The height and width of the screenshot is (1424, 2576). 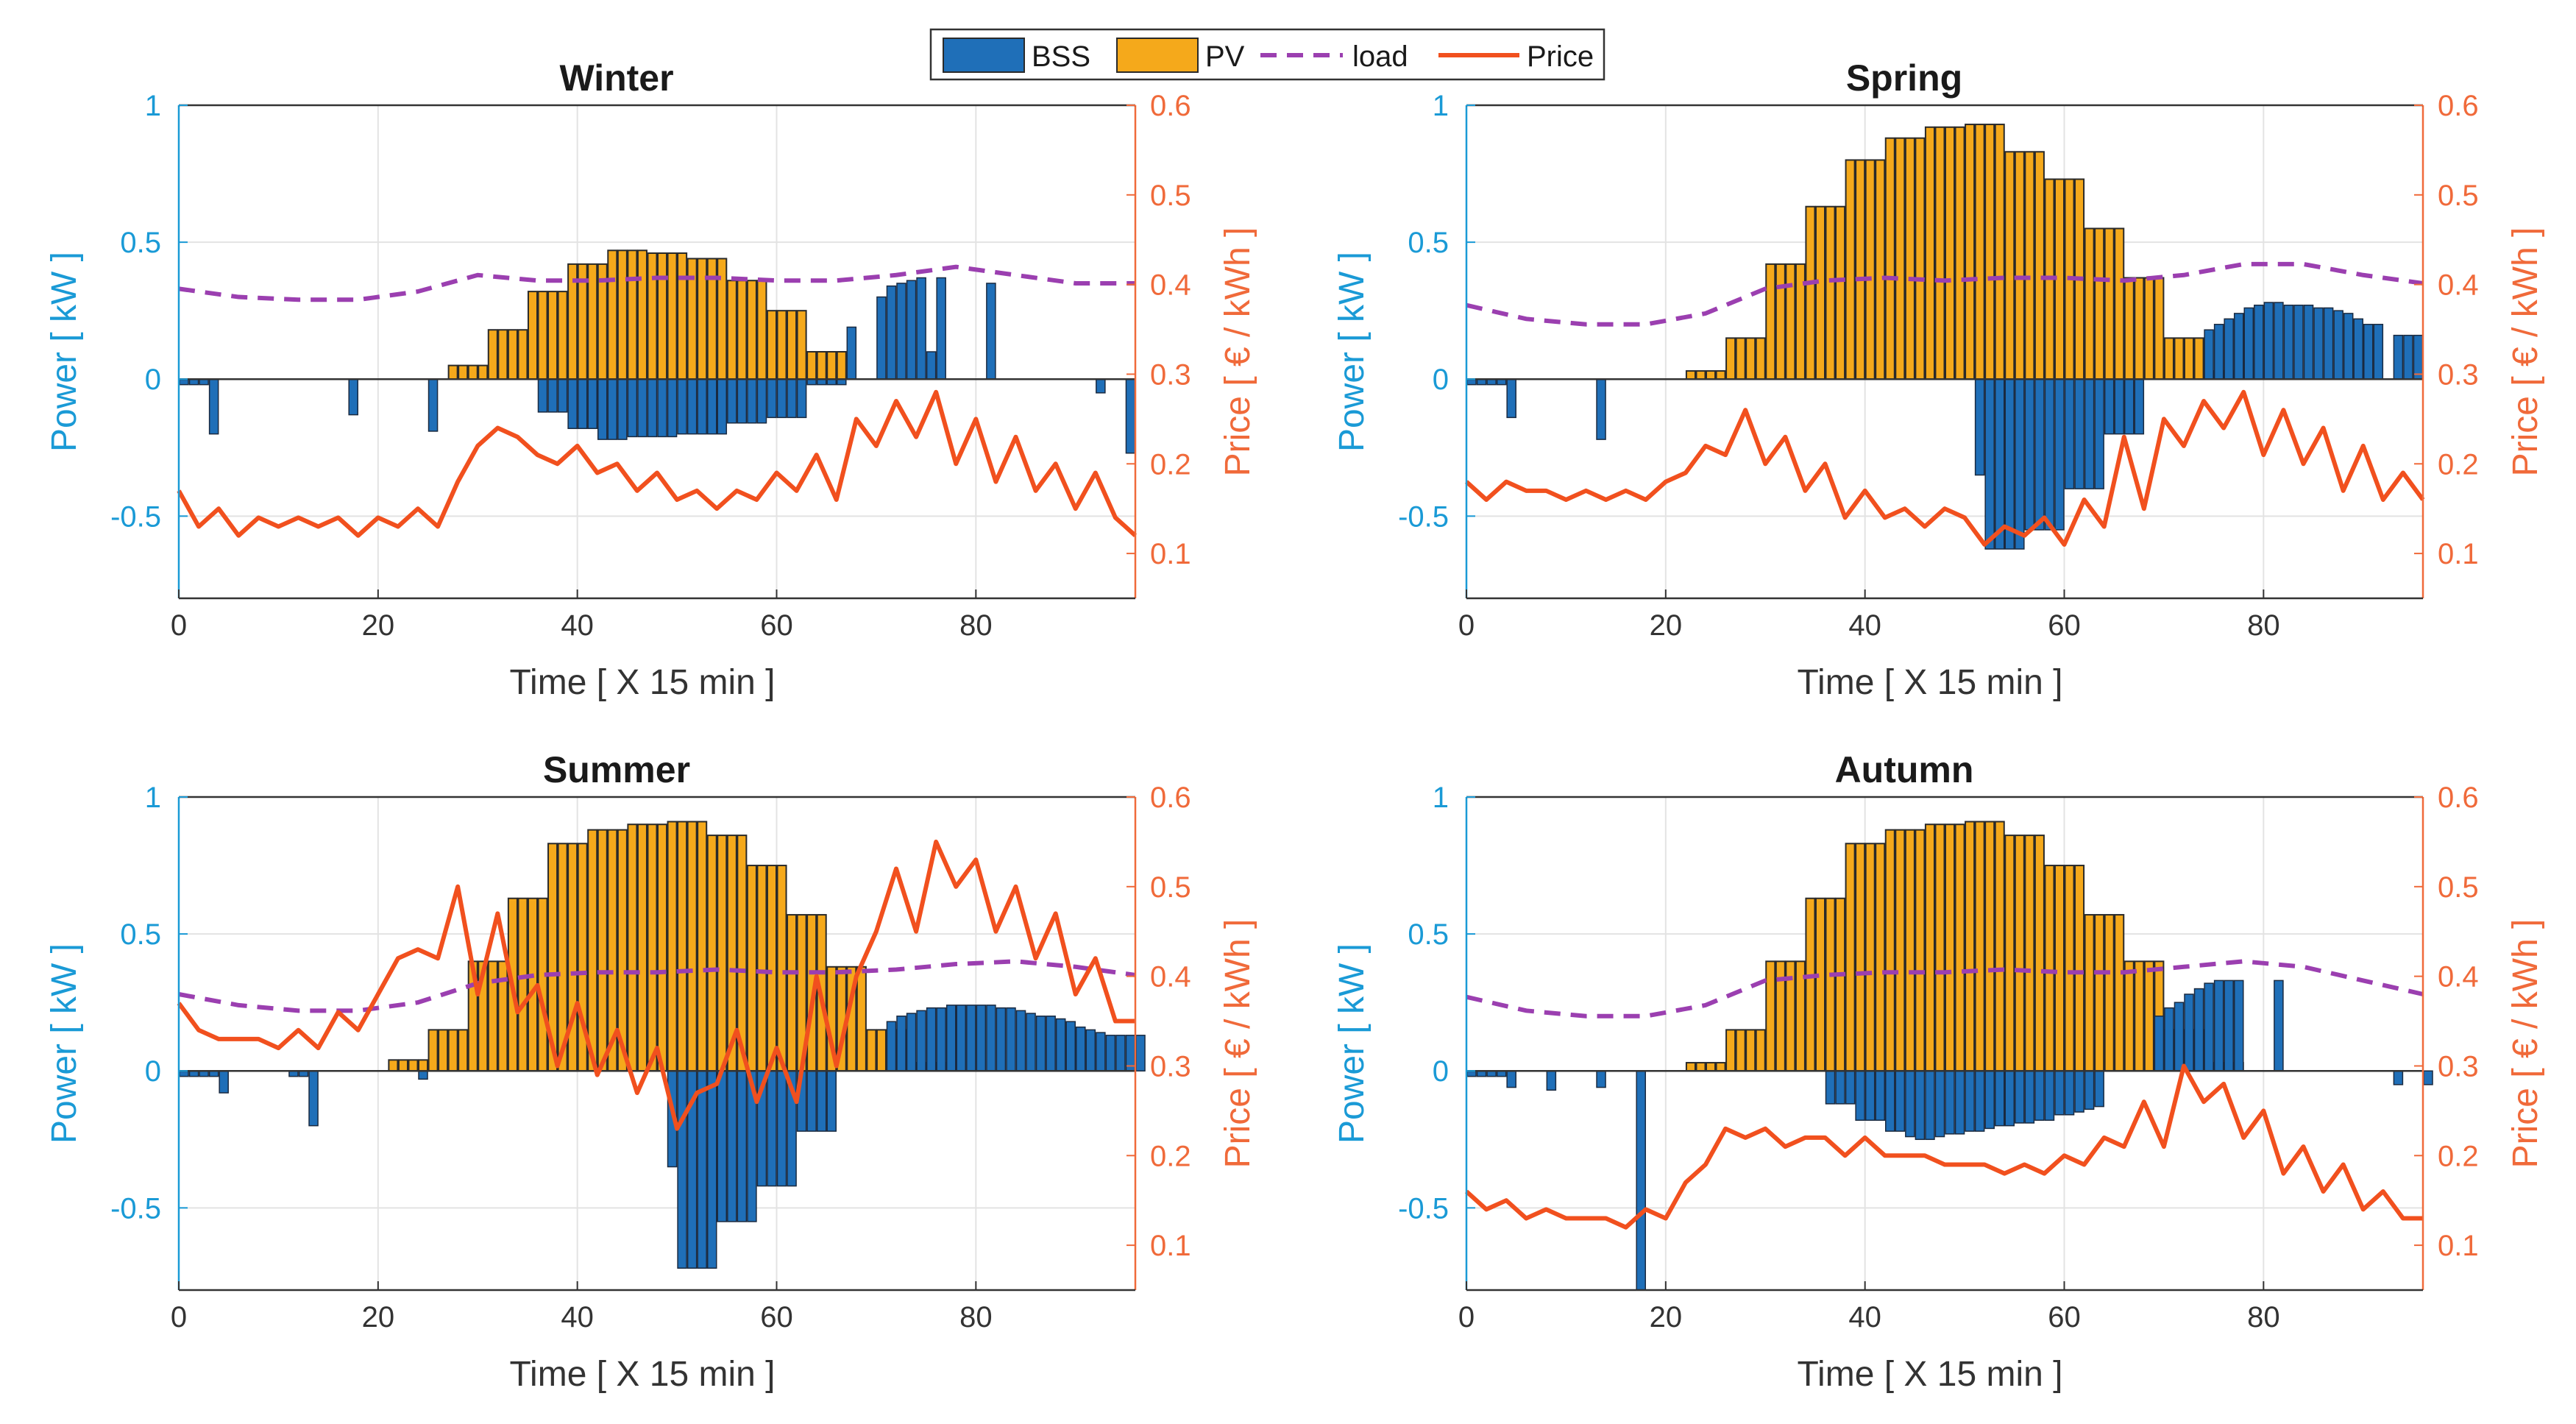 I want to click on y2-tick-label: 0.2, so click(x=2458, y=1156).